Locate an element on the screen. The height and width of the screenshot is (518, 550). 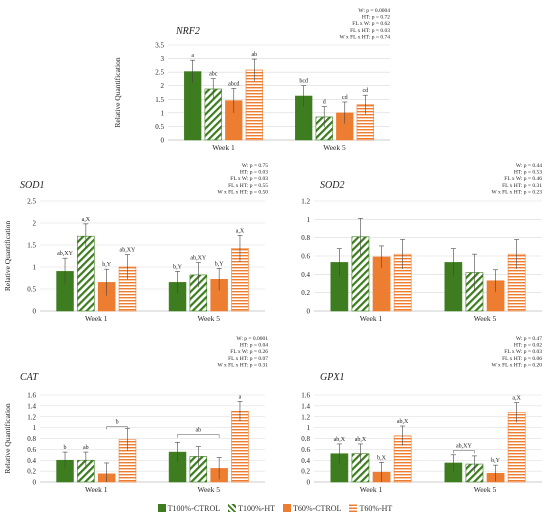
chart-title: SOD1 is located at coordinates (32, 185).